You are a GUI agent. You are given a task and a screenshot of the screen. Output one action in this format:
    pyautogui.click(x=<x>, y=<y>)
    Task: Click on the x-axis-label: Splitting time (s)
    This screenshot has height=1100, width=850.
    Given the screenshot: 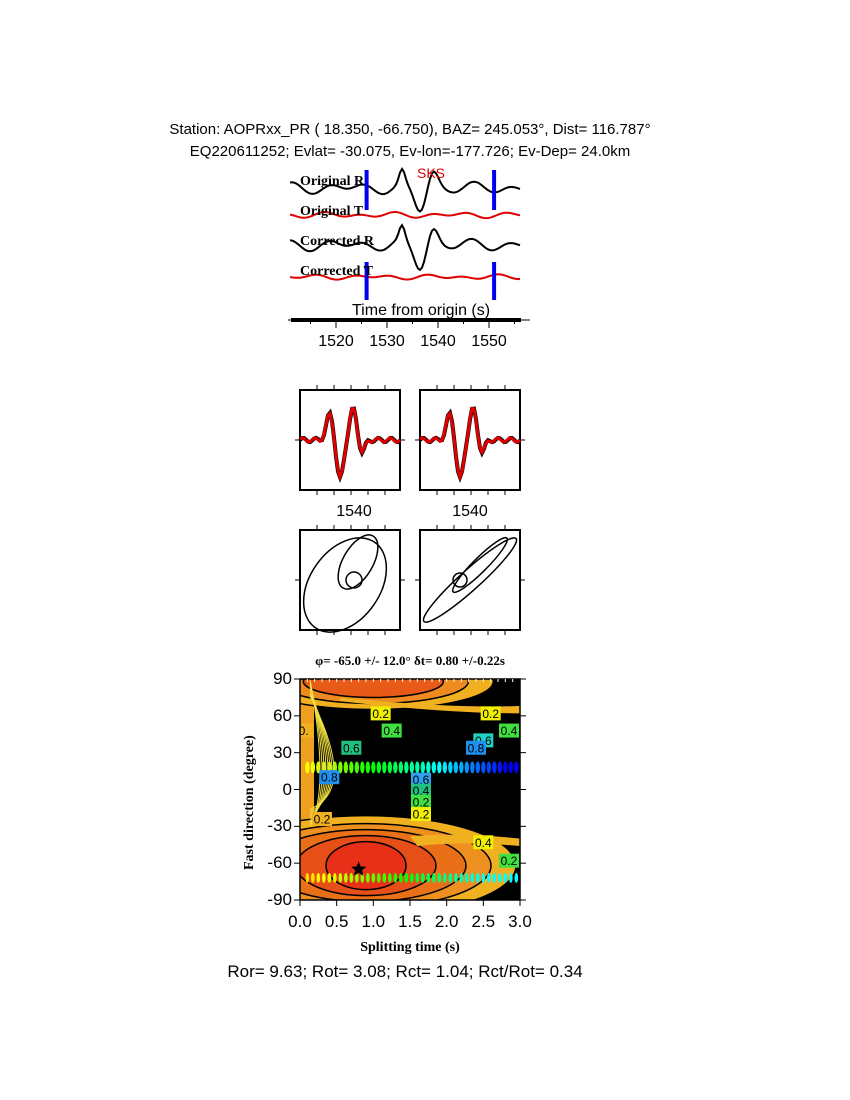 What is the action you would take?
    pyautogui.click(x=410, y=947)
    